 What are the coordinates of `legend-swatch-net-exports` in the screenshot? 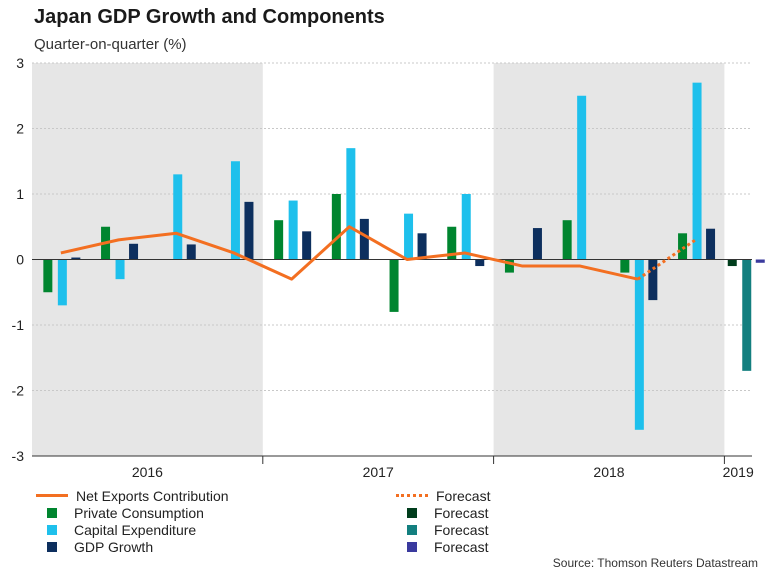 It's located at (52, 495).